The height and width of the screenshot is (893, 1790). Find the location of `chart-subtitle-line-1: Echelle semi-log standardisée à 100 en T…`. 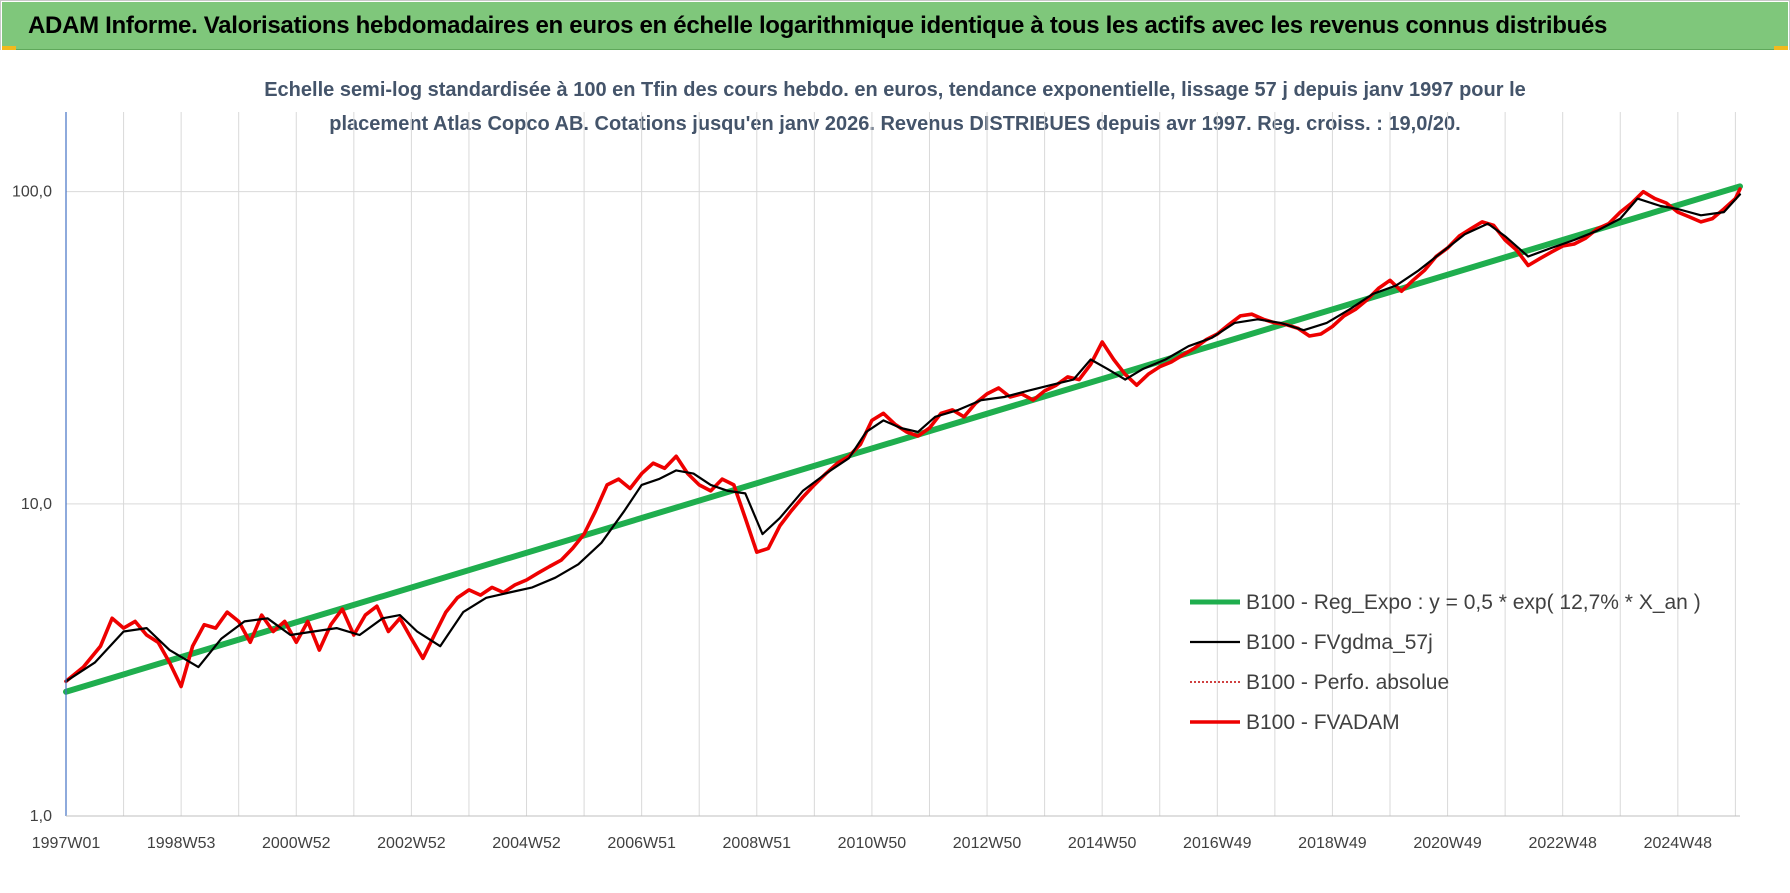

chart-subtitle-line-1: Echelle semi-log standardisée à 100 en T… is located at coordinates (895, 90).